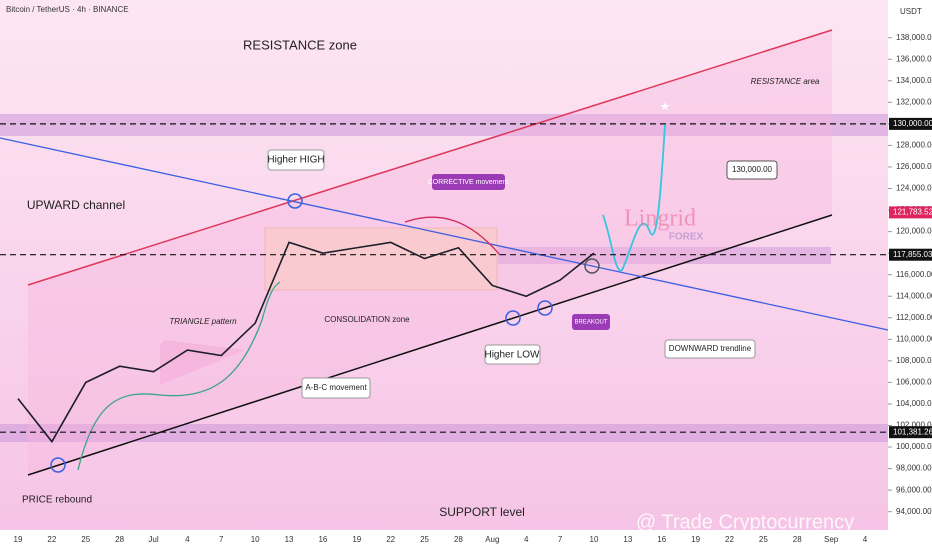 This screenshot has width=932, height=550. Describe the element at coordinates (665, 106) in the screenshot. I see `star-icon` at that location.